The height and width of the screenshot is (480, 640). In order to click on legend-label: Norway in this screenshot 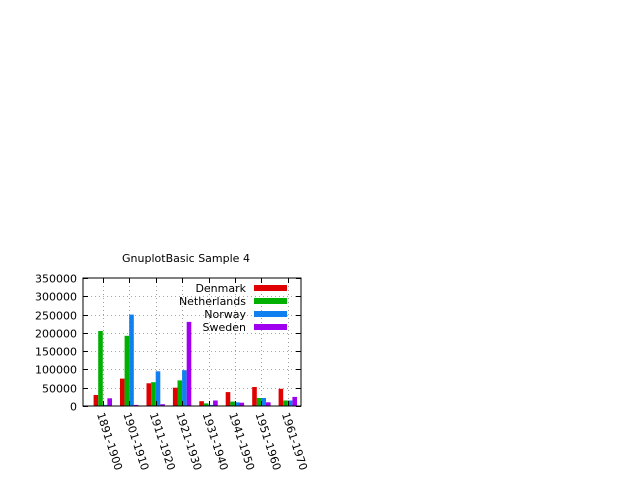, I will do `click(225, 314)`.